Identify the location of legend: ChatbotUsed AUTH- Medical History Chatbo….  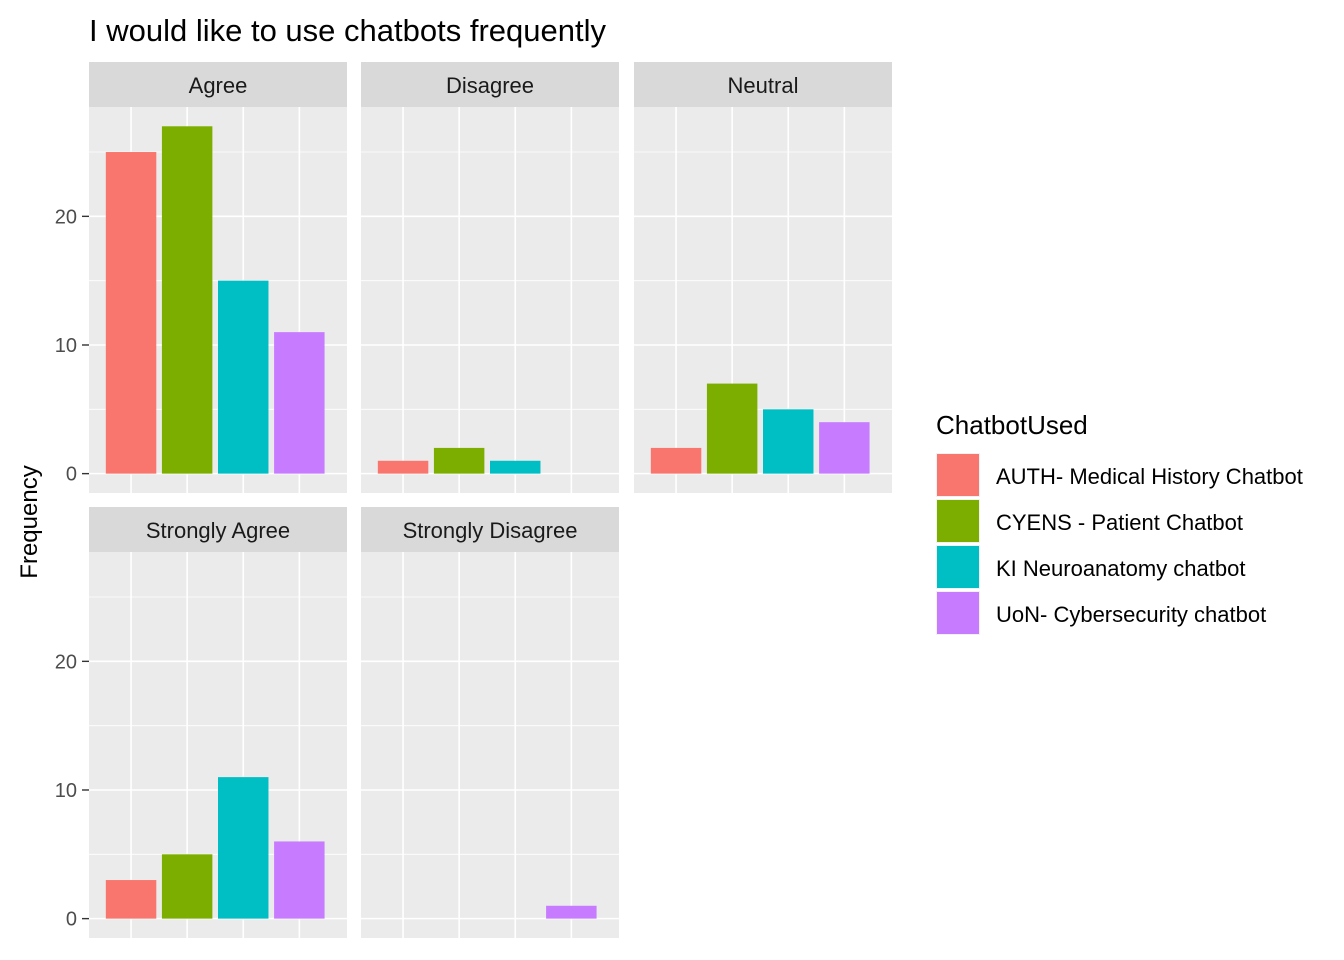
(1119, 522).